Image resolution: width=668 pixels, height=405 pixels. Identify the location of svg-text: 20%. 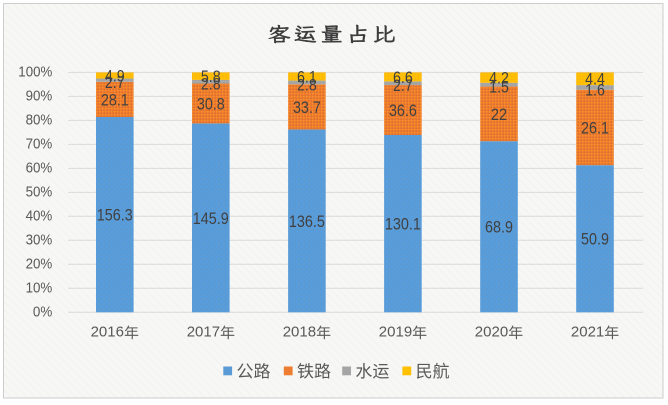
(39, 265).